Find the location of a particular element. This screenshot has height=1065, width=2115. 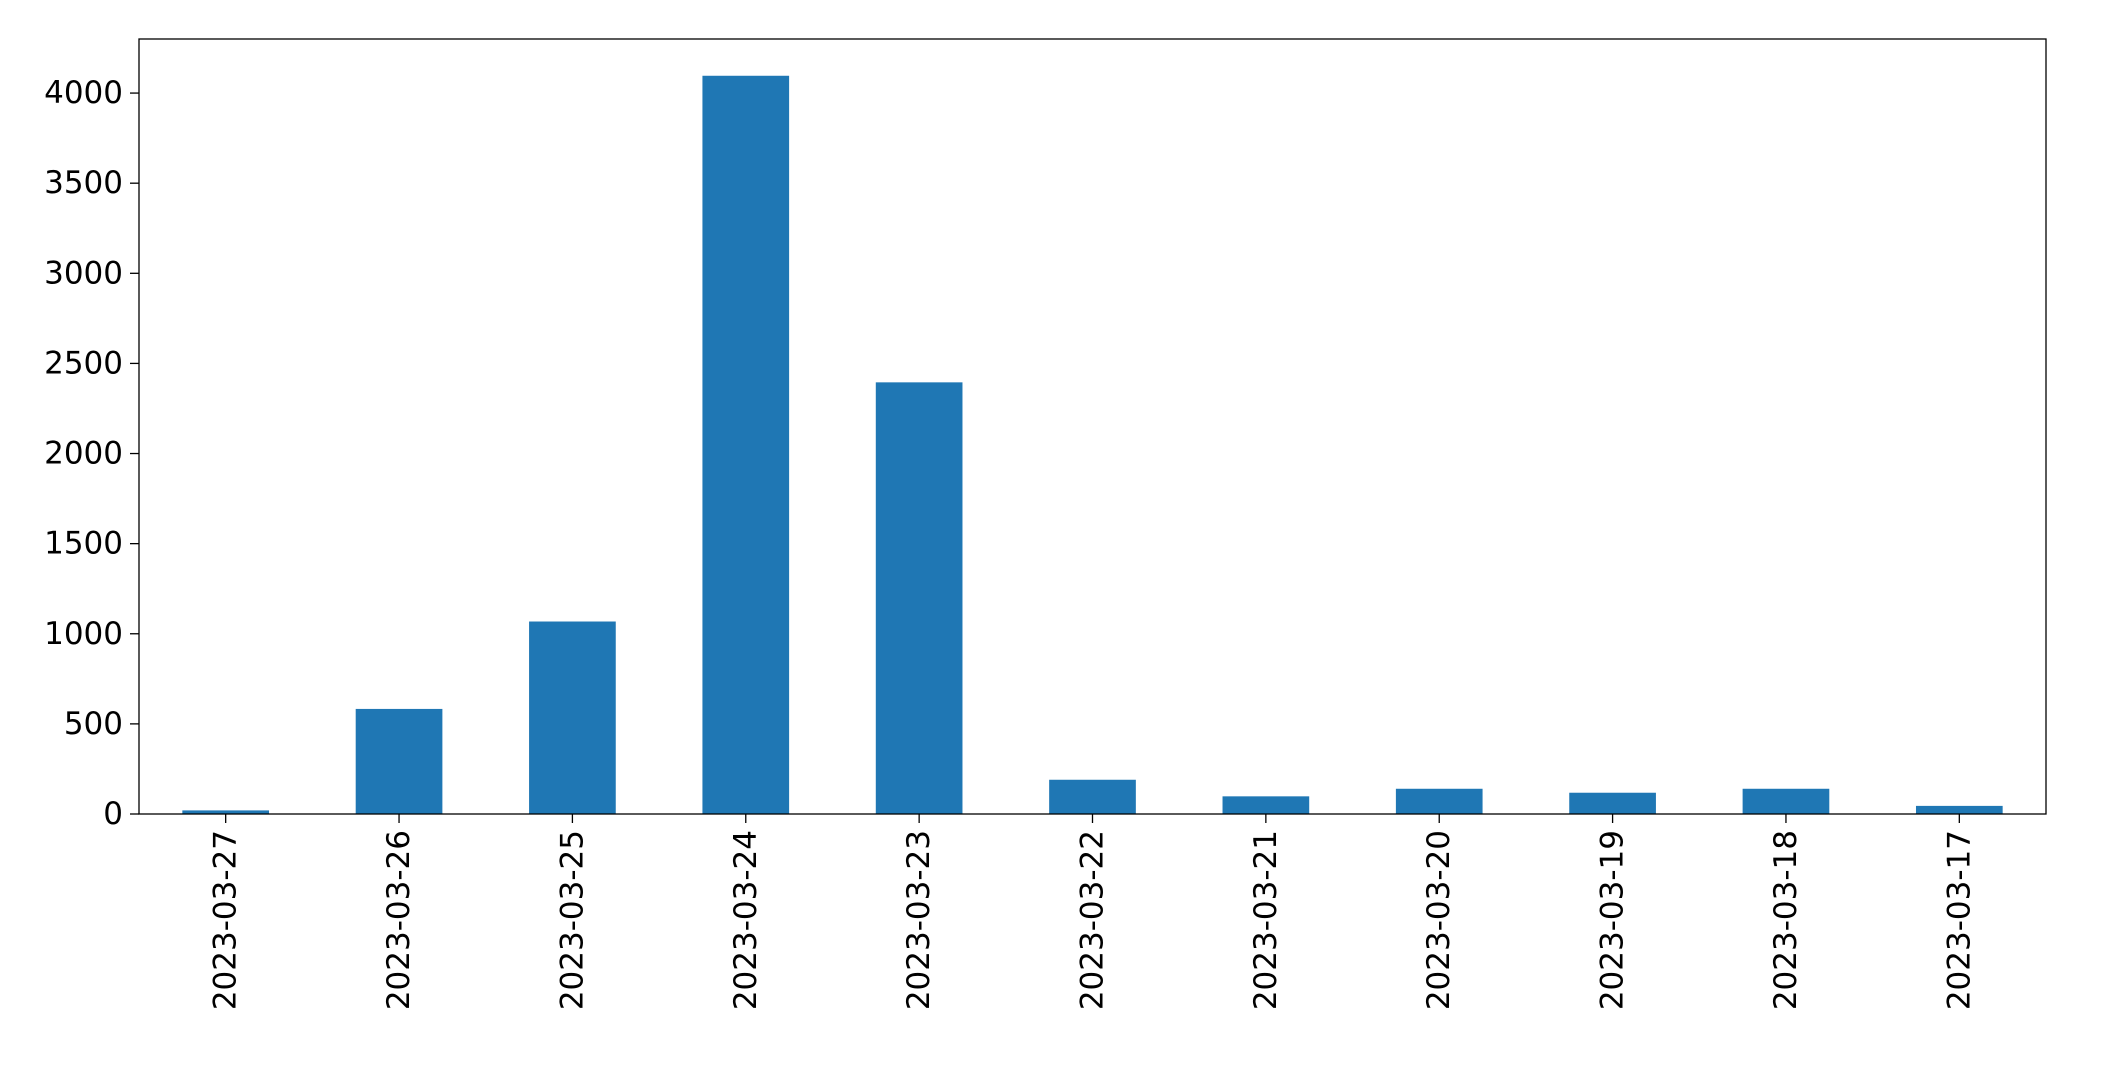

y-tick-label: 4000 is located at coordinates (83, 93).